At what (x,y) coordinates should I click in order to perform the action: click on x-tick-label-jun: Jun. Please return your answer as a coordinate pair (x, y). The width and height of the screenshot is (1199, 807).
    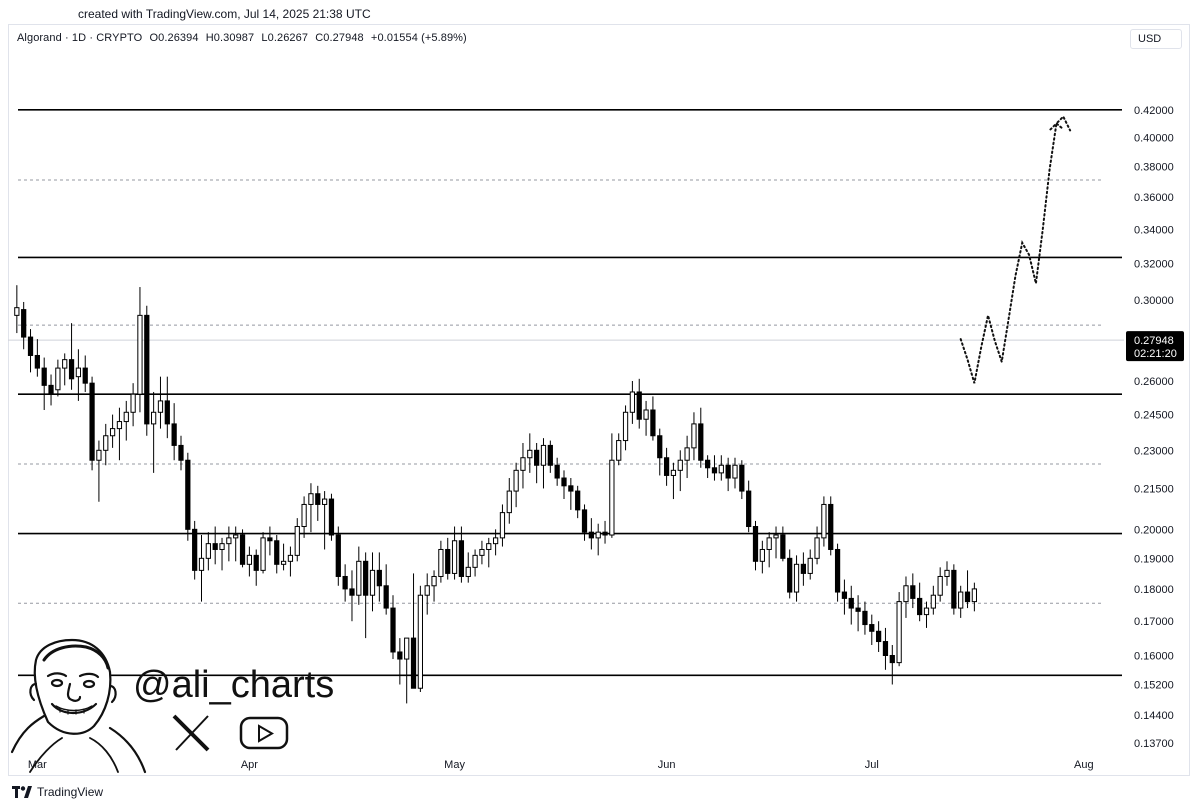
    Looking at the image, I should click on (667, 765).